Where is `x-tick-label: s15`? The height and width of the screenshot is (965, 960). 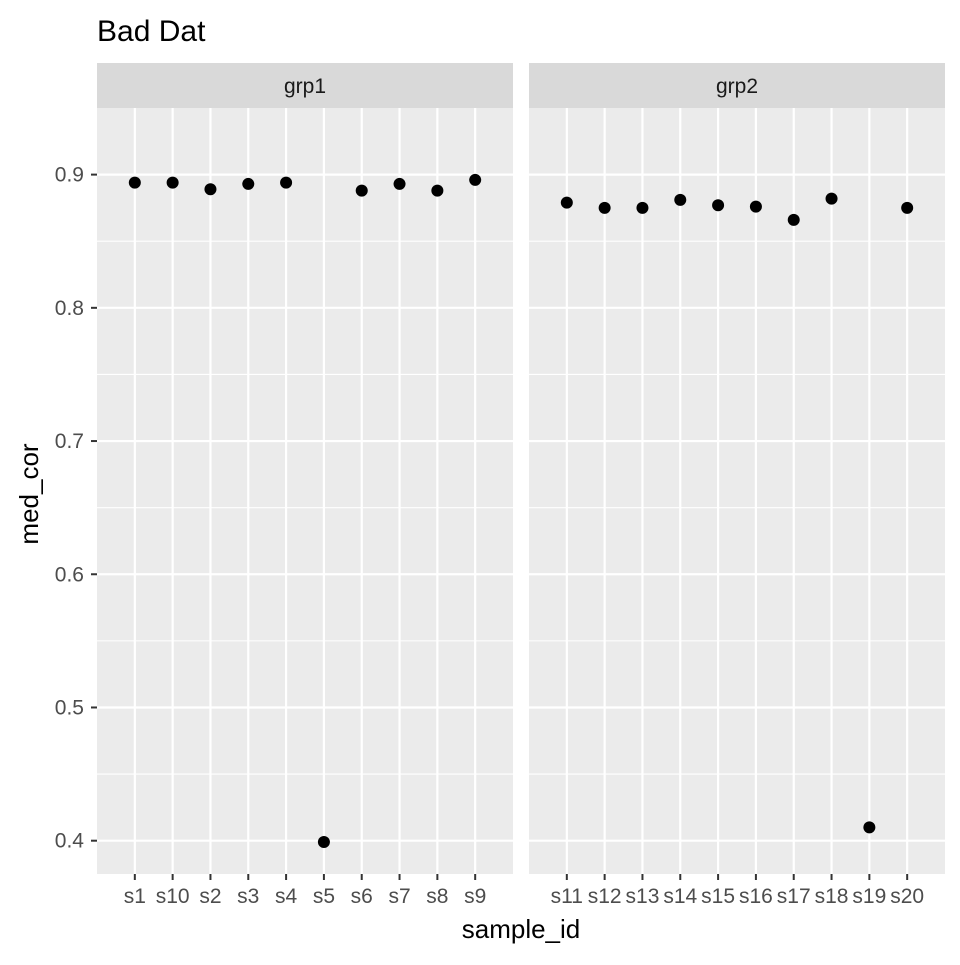
x-tick-label: s15 is located at coordinates (718, 896).